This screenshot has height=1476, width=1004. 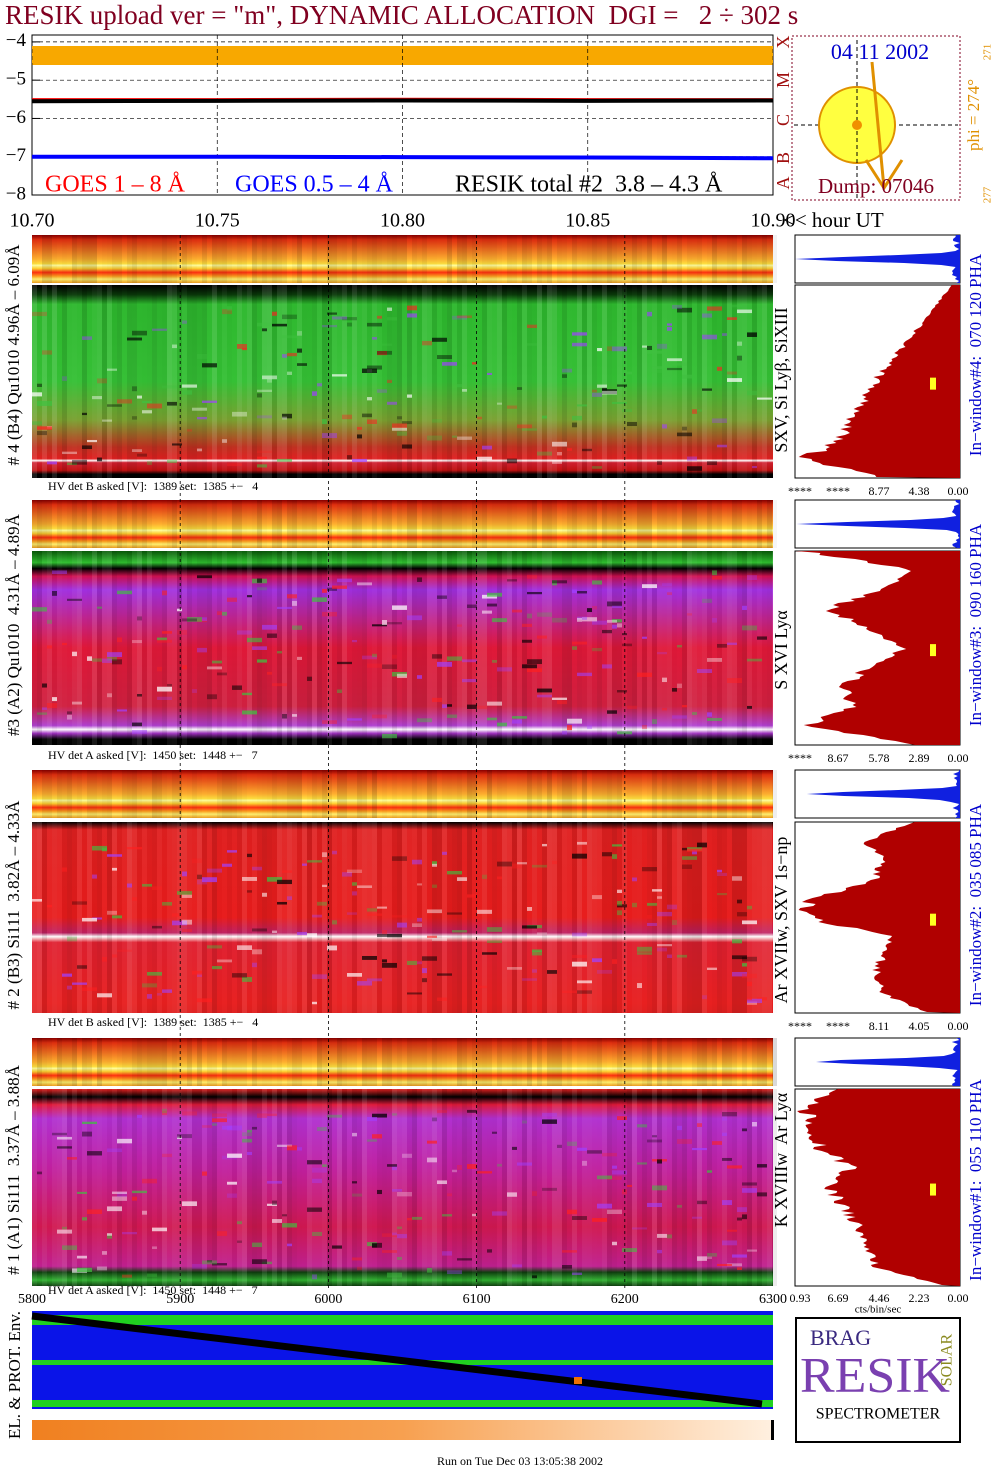 What do you see at coordinates (878, 1414) in the screenshot?
I see `logo-name: SPECTROMETER` at bounding box center [878, 1414].